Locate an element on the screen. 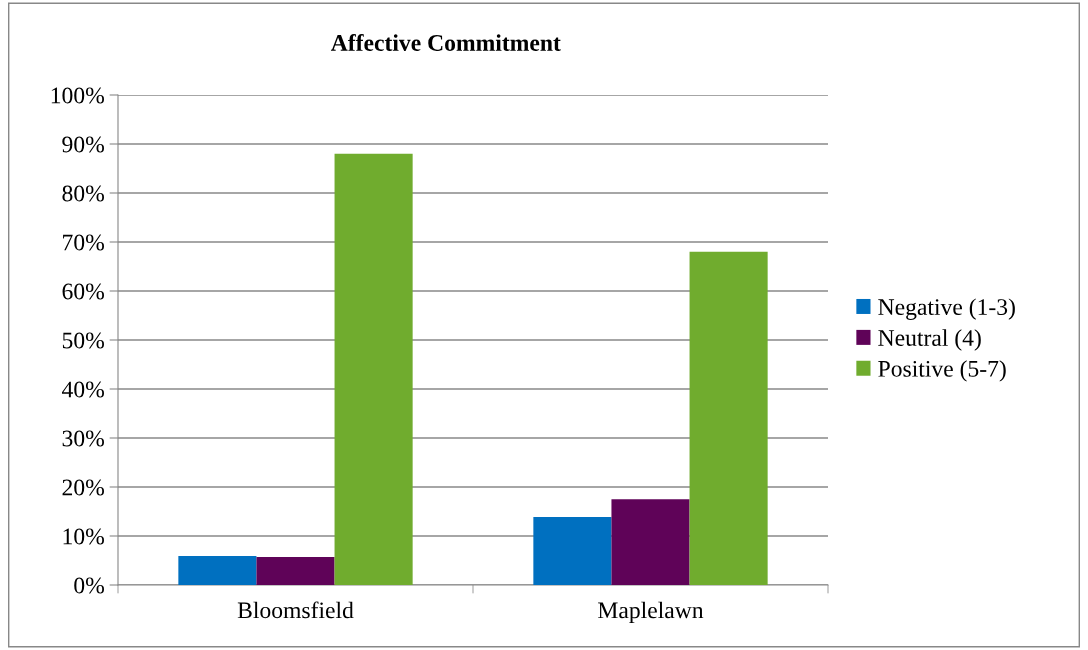  y-tick-label: 10% is located at coordinates (83, 536).